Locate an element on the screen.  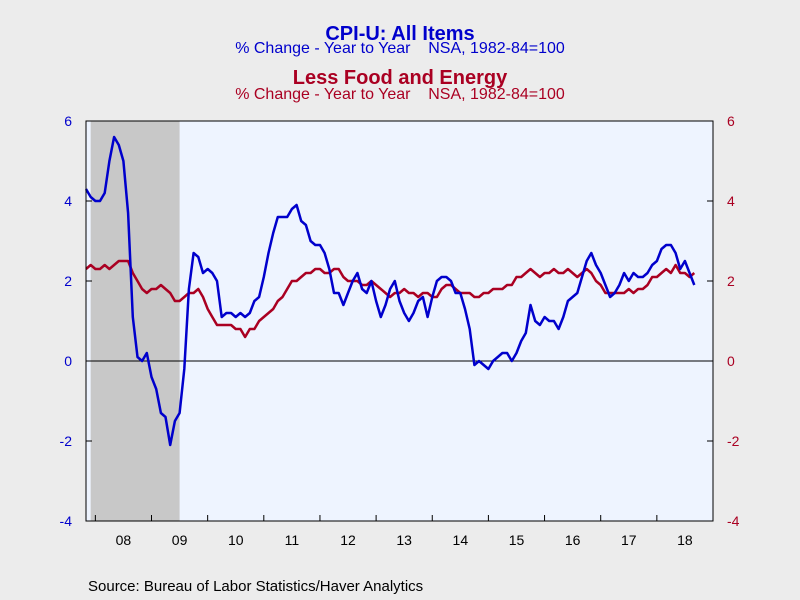
x-tick-label: 09 is located at coordinates (180, 540).